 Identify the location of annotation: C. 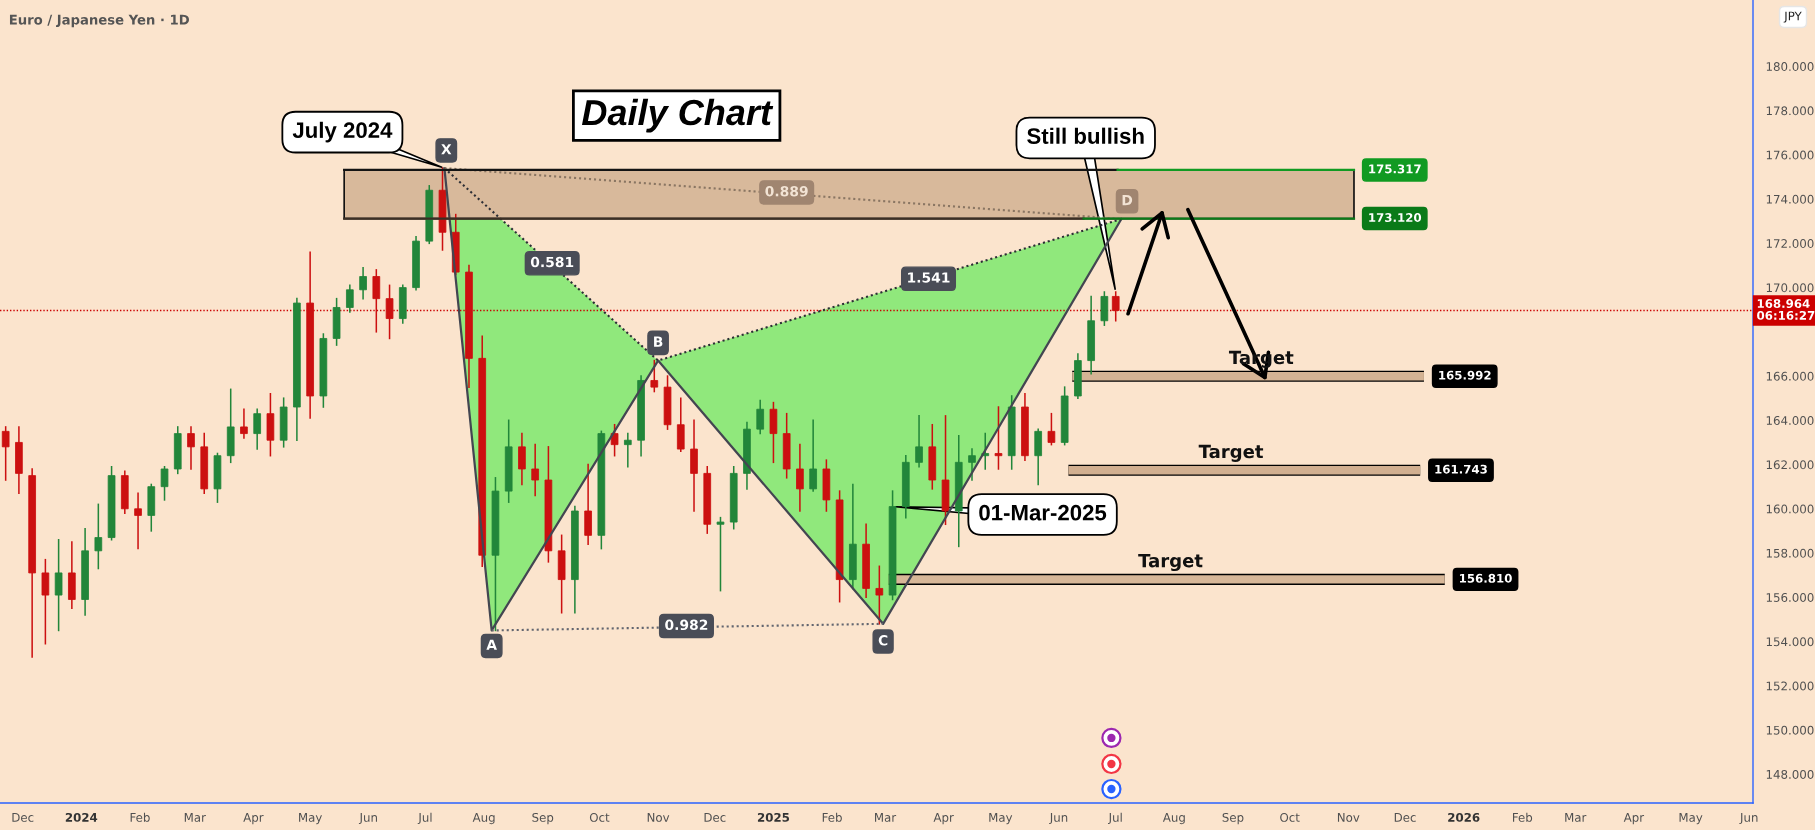
(883, 640).